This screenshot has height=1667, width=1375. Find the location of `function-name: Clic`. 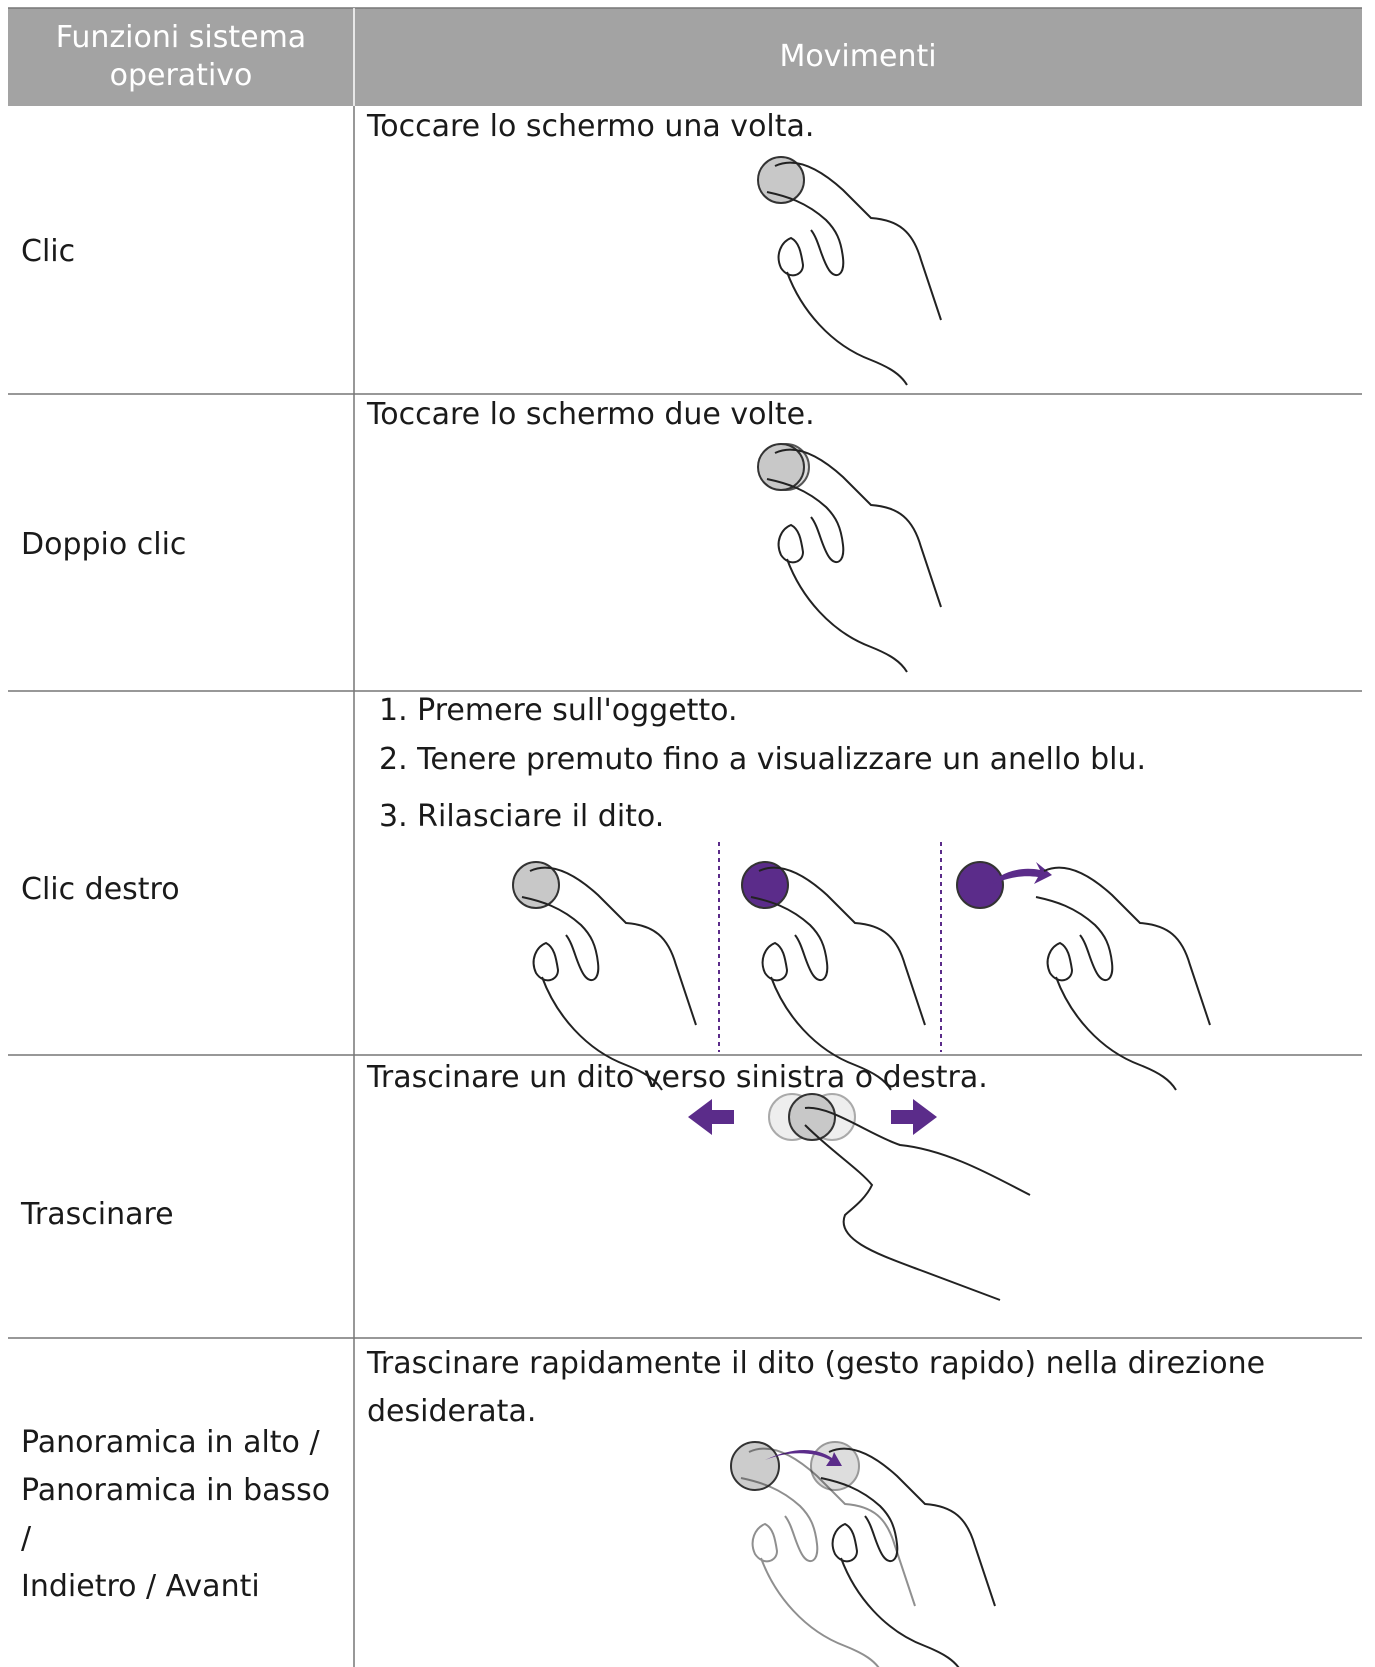

function-name: Clic is located at coordinates (48, 251).